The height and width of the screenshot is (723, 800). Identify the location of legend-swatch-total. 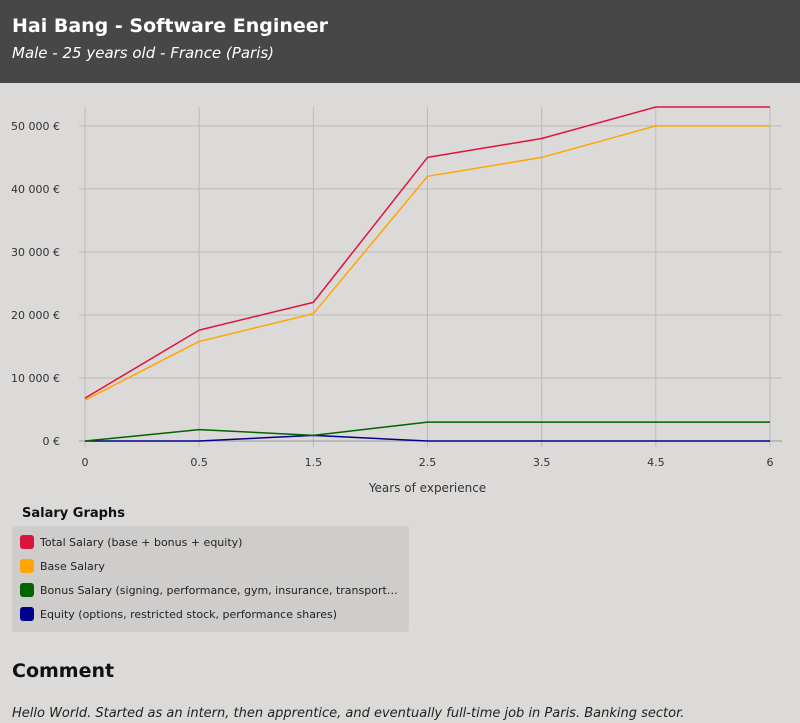
(27, 542).